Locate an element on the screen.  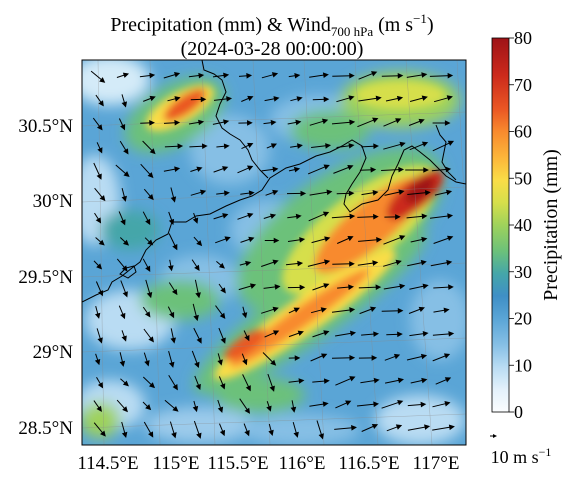
lon-tick-label: 114.5°E is located at coordinates (107, 463).